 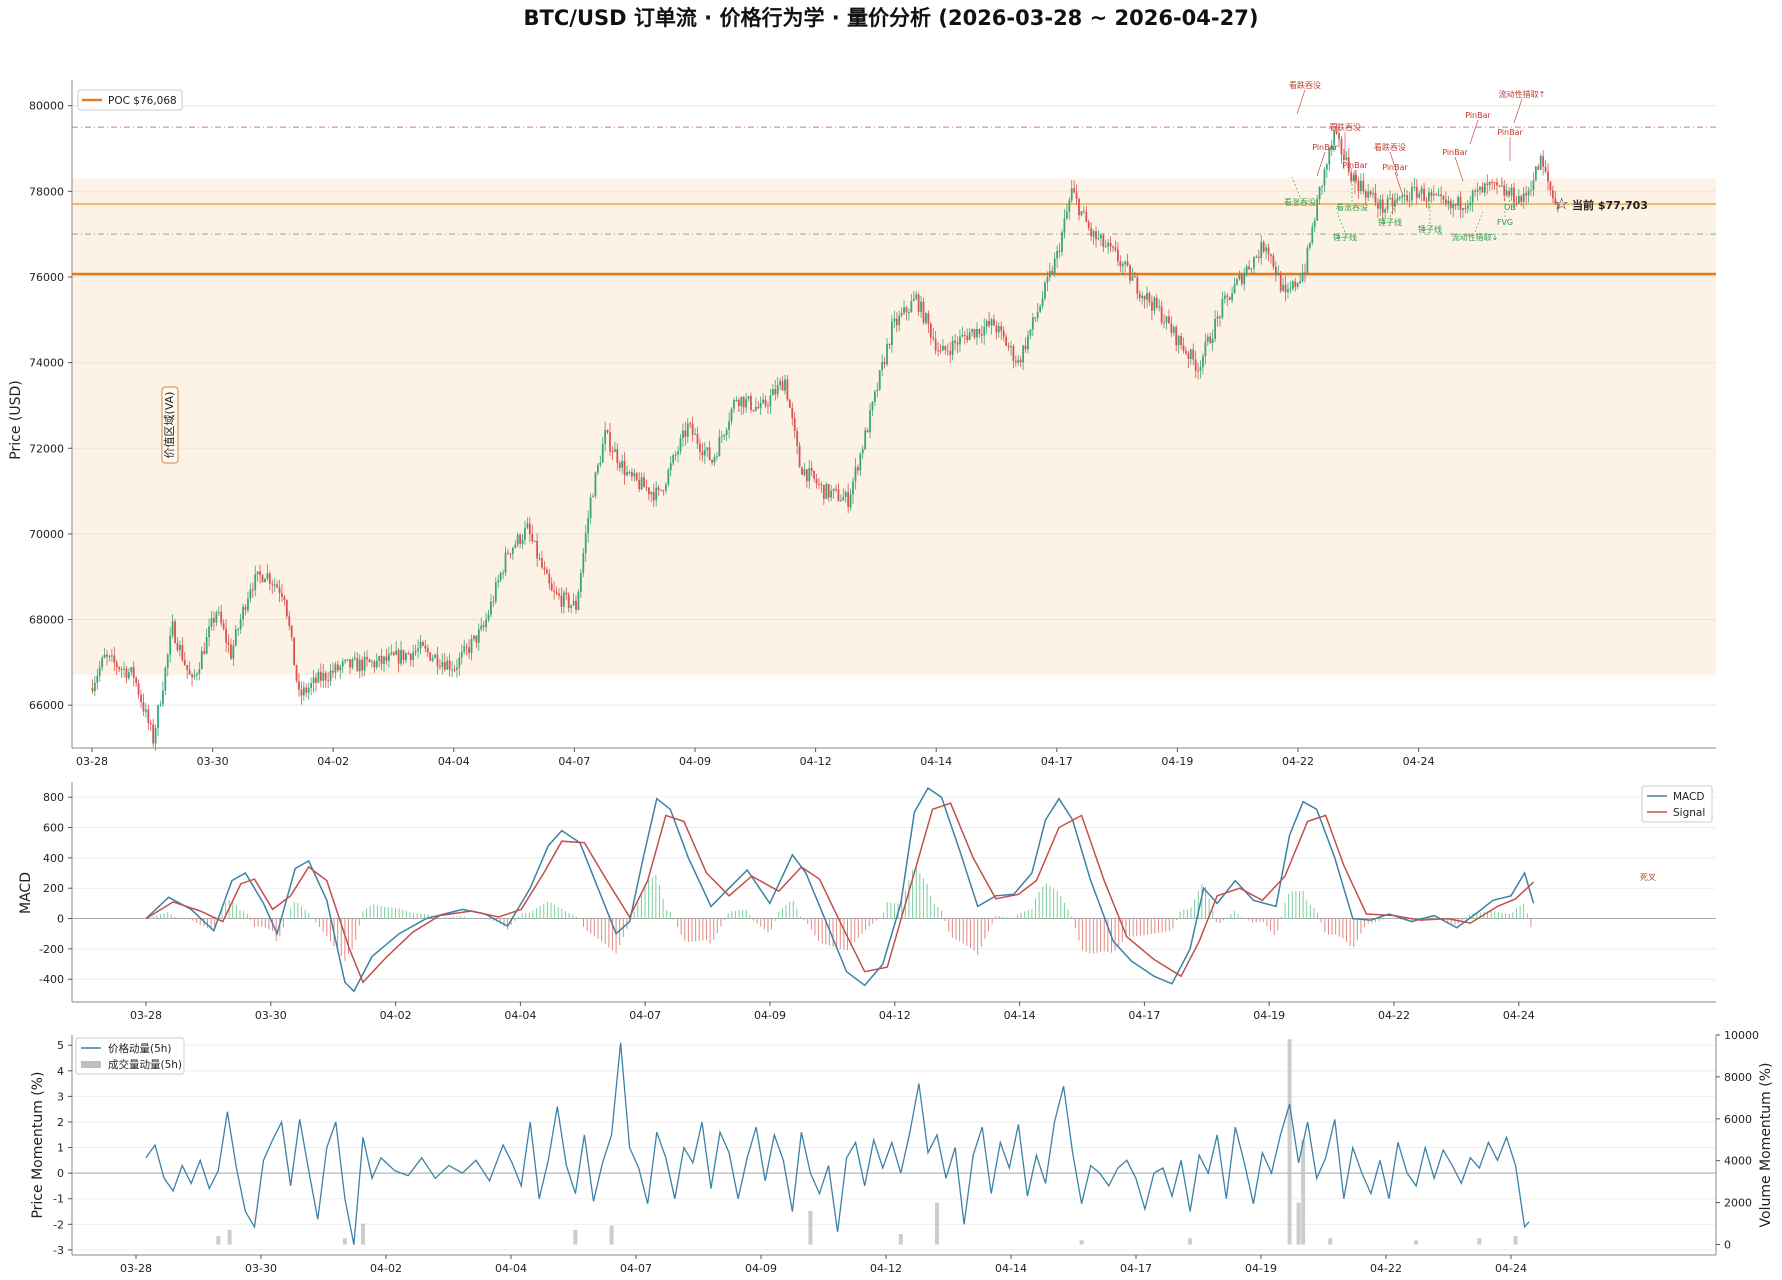 What do you see at coordinates (60, 1045) in the screenshot?
I see `momentum-ytick-label: 5` at bounding box center [60, 1045].